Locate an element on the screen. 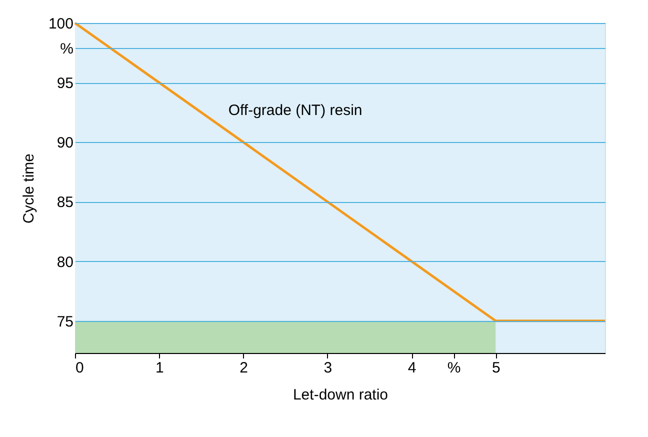 The image size is (648, 437). series-label: Off-grade (NT) resin is located at coordinates (295, 110).